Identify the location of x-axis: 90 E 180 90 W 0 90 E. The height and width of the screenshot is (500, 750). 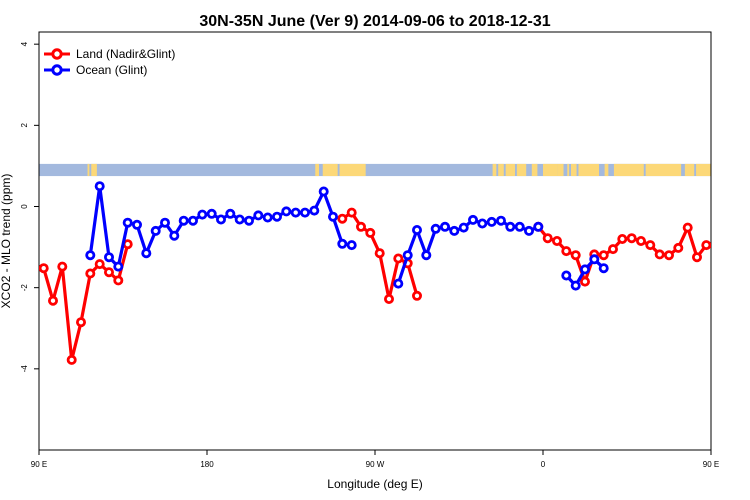
(375, 459).